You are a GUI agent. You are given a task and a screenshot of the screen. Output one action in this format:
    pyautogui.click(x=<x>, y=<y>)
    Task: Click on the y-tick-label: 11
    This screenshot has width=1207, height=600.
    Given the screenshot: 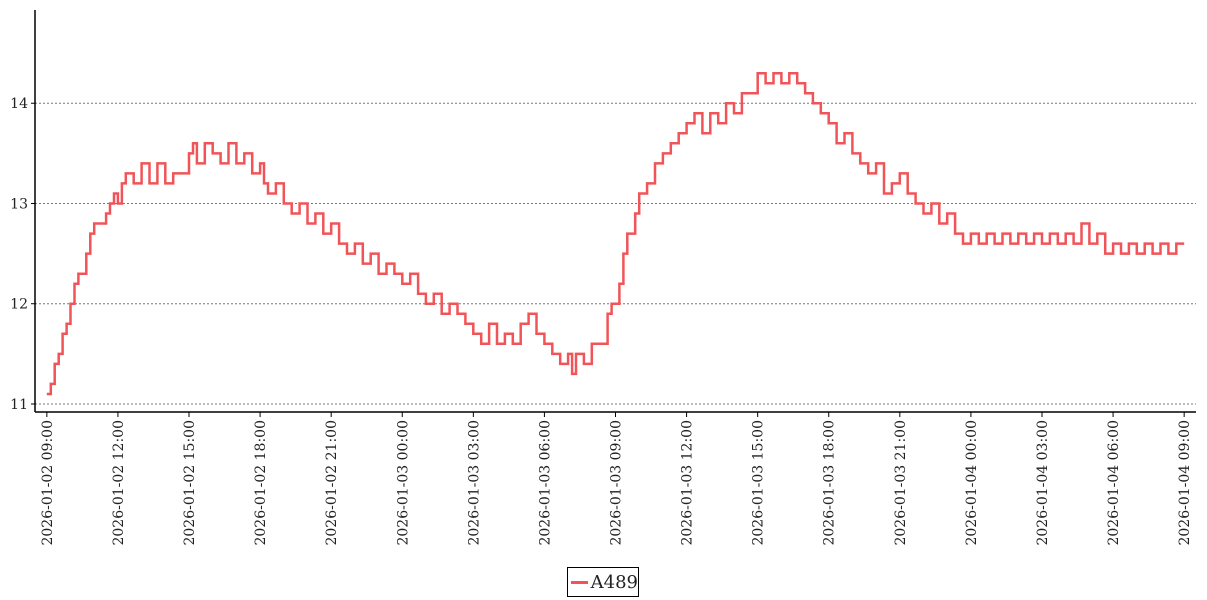 What is the action you would take?
    pyautogui.click(x=19, y=405)
    